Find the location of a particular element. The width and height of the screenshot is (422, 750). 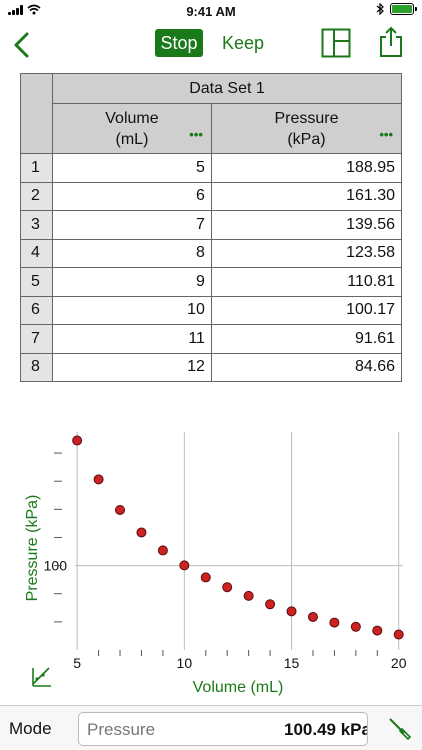

table-row: 6 10 100.17 is located at coordinates (211, 310).